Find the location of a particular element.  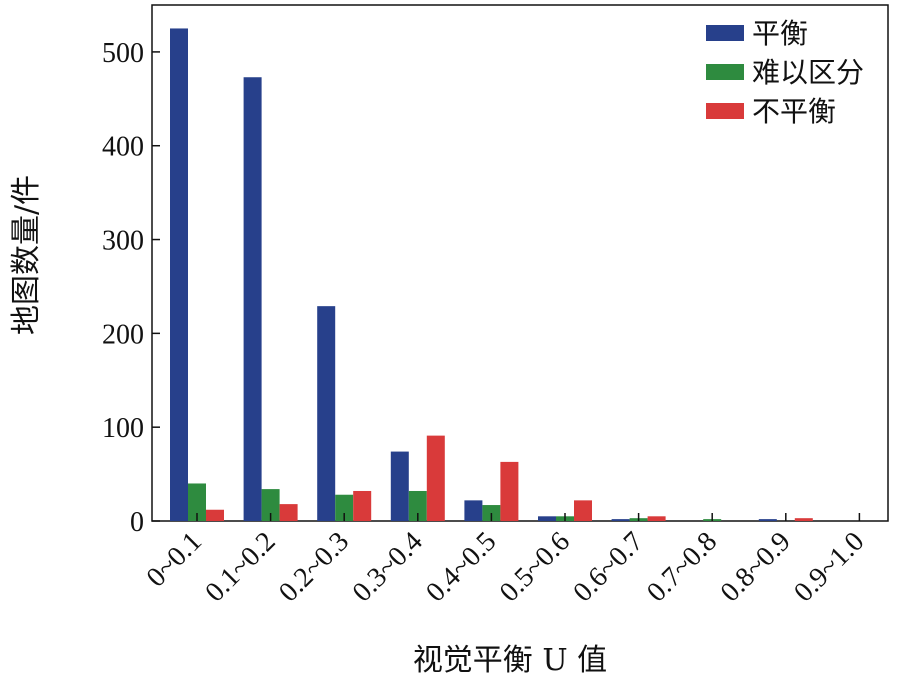

x-tick-label: 0.8~0.9 is located at coordinates (756, 567).